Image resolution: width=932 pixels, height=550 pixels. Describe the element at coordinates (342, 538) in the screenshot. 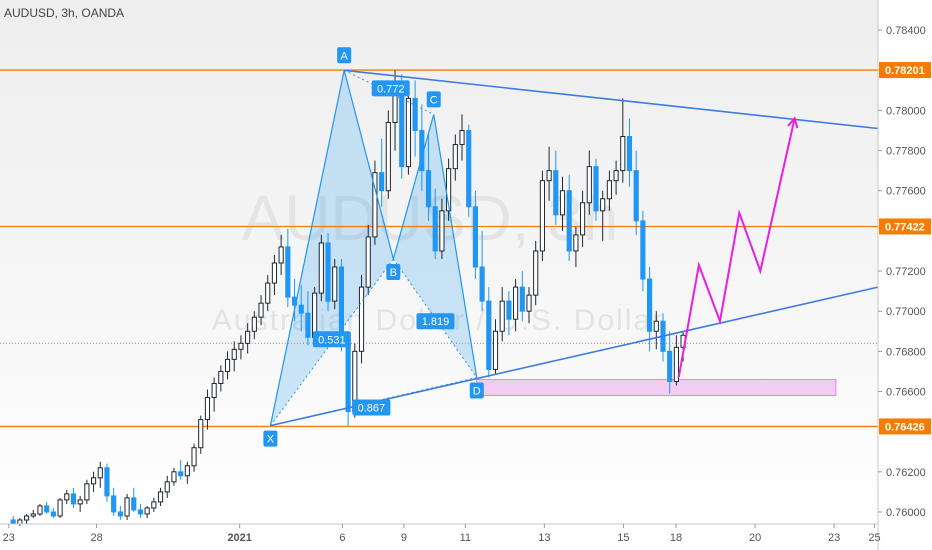

I see `time-tick-label: 6` at that location.